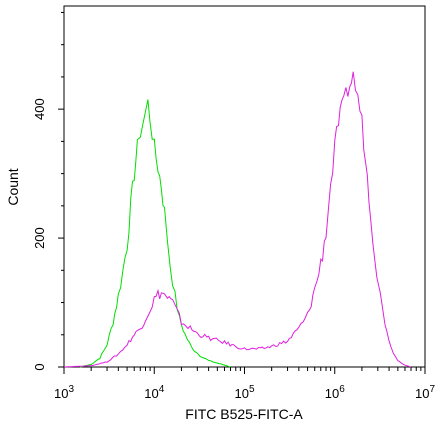 This screenshot has height=426, width=439. What do you see at coordinates (39, 109) in the screenshot?
I see `y-tick-label: 400` at bounding box center [39, 109].